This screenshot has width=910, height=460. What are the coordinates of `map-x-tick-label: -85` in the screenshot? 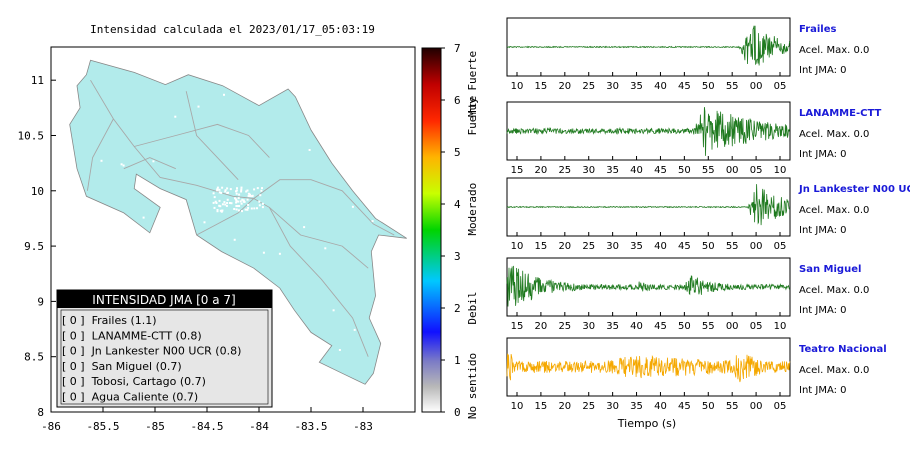 It's located at (155, 426).